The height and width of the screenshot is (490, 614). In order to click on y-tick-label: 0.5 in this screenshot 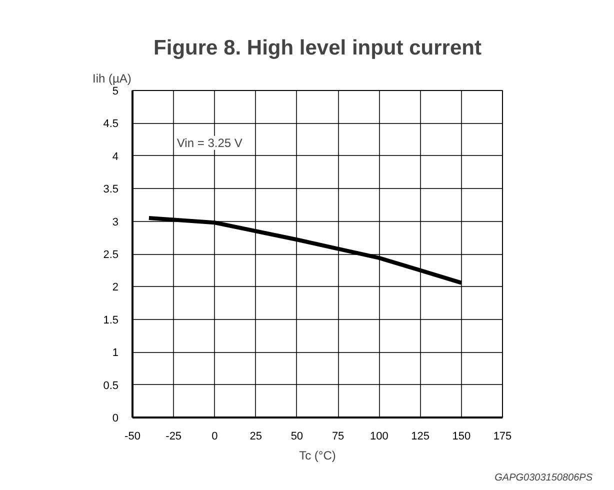, I will do `click(111, 386)`.